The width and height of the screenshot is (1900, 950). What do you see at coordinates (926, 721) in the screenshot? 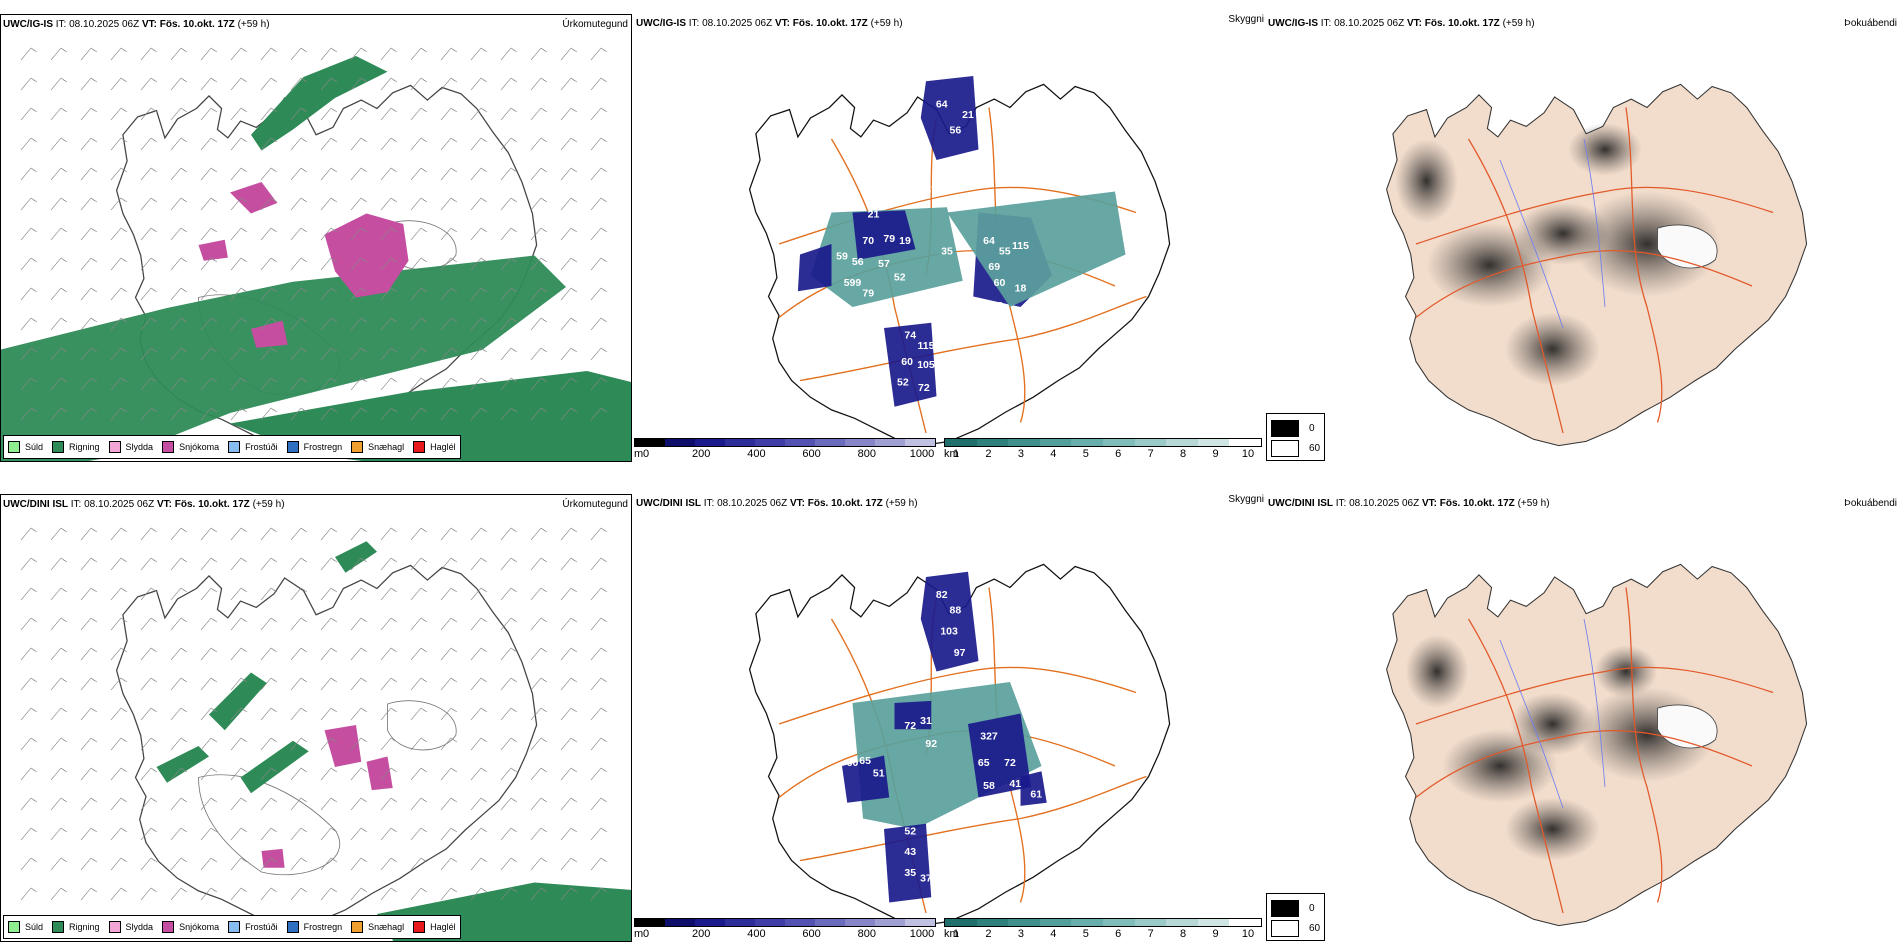
I see `cloud-base-value: 31` at bounding box center [926, 721].